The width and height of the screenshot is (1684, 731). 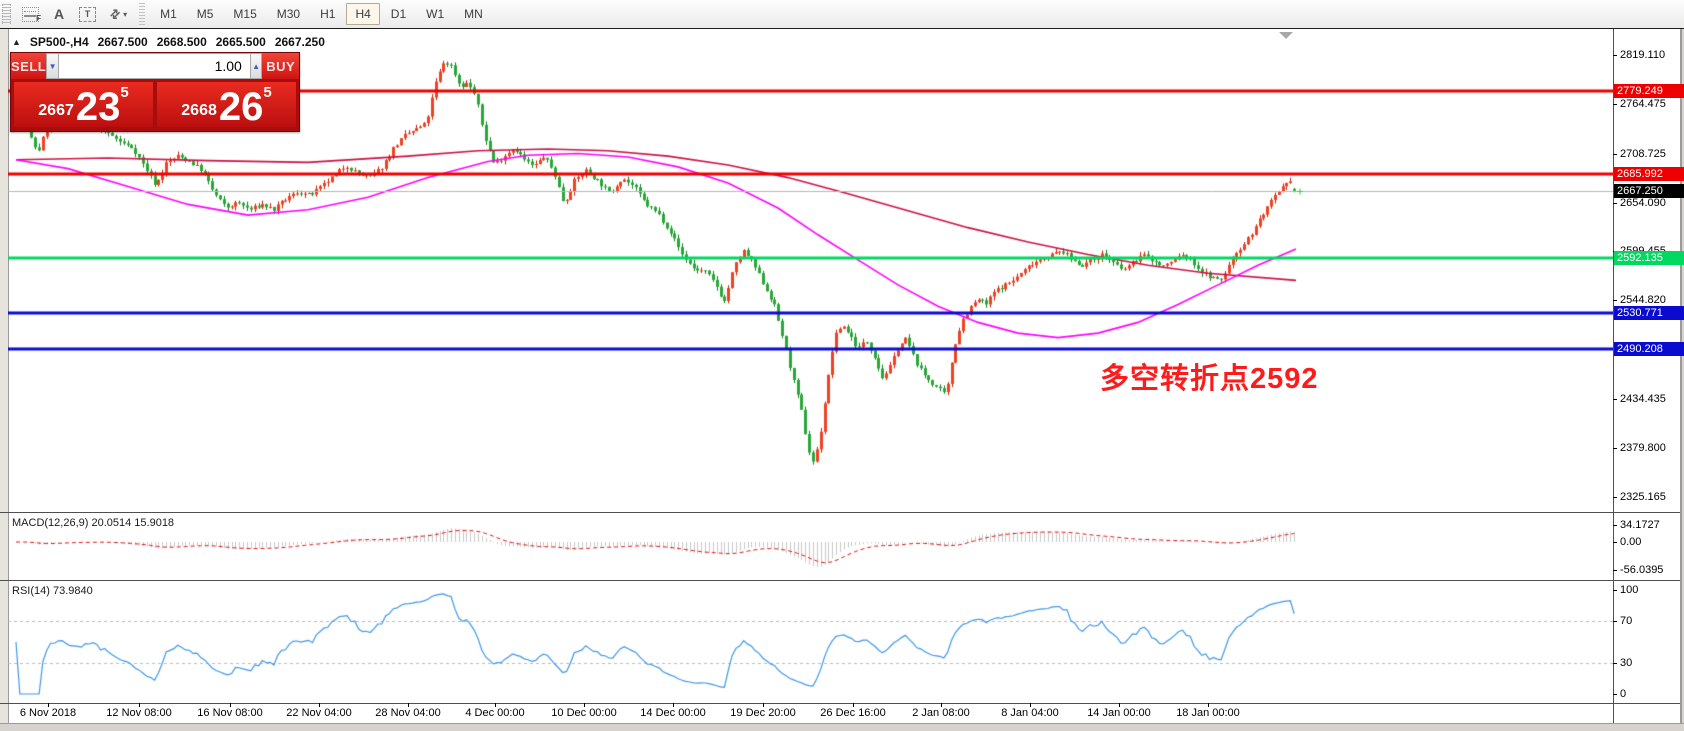 I want to click on symbol-period-label: SP500-,H4, so click(x=59, y=42).